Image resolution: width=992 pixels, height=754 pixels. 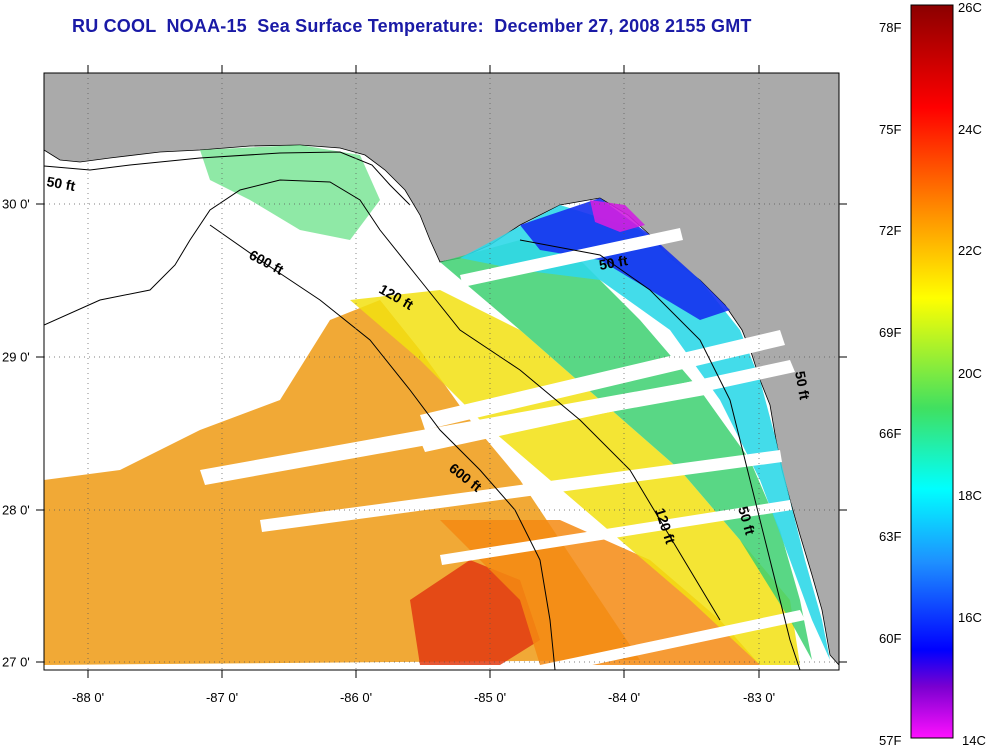 I want to click on lon-tick-label: -83 0', so click(x=759, y=697).